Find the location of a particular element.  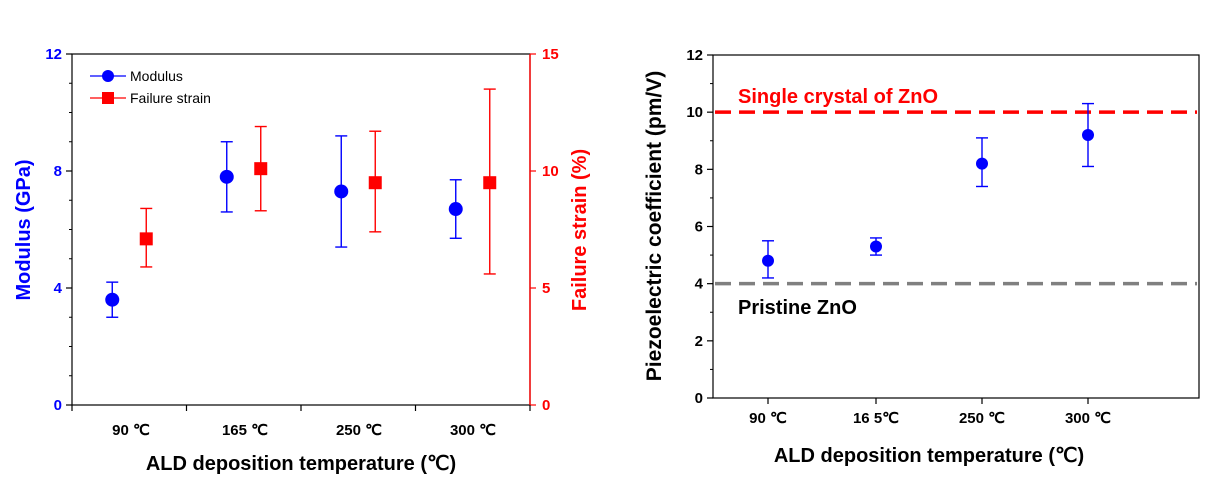

piezo-x-category-label: 90 ℃ is located at coordinates (768, 418).